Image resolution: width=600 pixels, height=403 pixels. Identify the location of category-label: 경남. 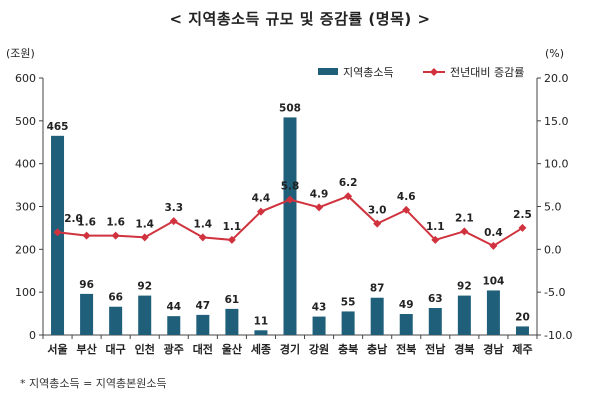
(493, 349).